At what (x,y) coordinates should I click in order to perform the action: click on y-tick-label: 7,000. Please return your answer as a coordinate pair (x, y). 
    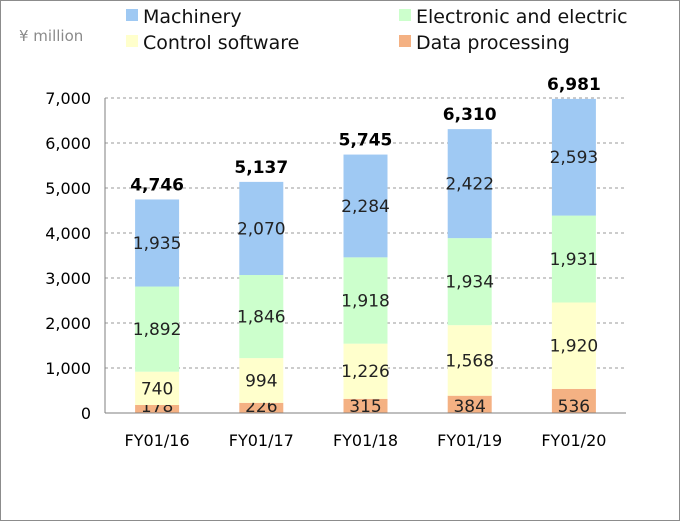
    Looking at the image, I should click on (68, 98).